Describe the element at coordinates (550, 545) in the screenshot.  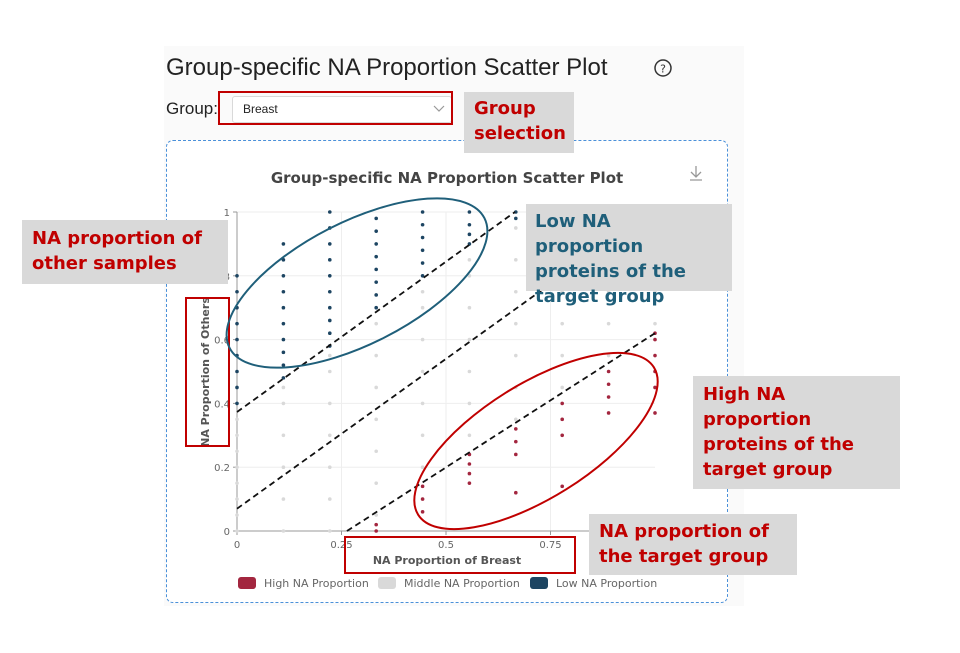
I see `x-tick-label: 0.75` at that location.